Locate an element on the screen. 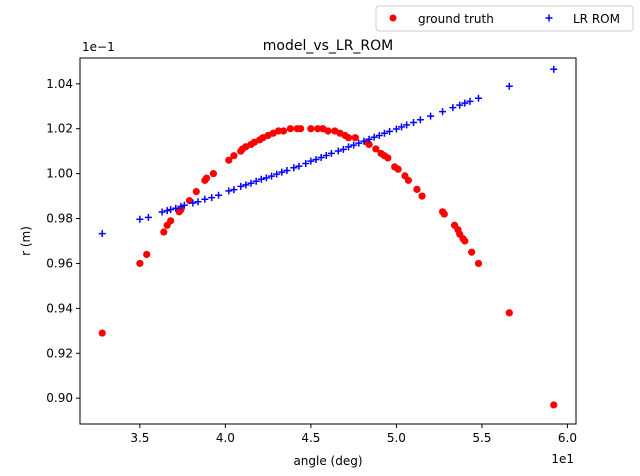 This screenshot has width=640, height=476. legend-marker-lr-rom is located at coordinates (549, 18).